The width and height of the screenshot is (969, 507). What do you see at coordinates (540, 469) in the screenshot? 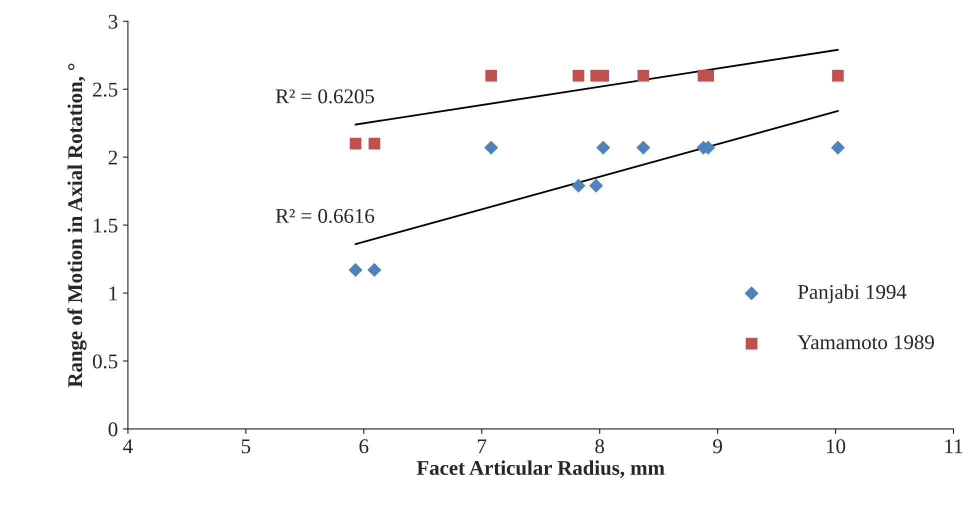
I see `x-axis-title: Facet Articular Radius, mm` at bounding box center [540, 469].